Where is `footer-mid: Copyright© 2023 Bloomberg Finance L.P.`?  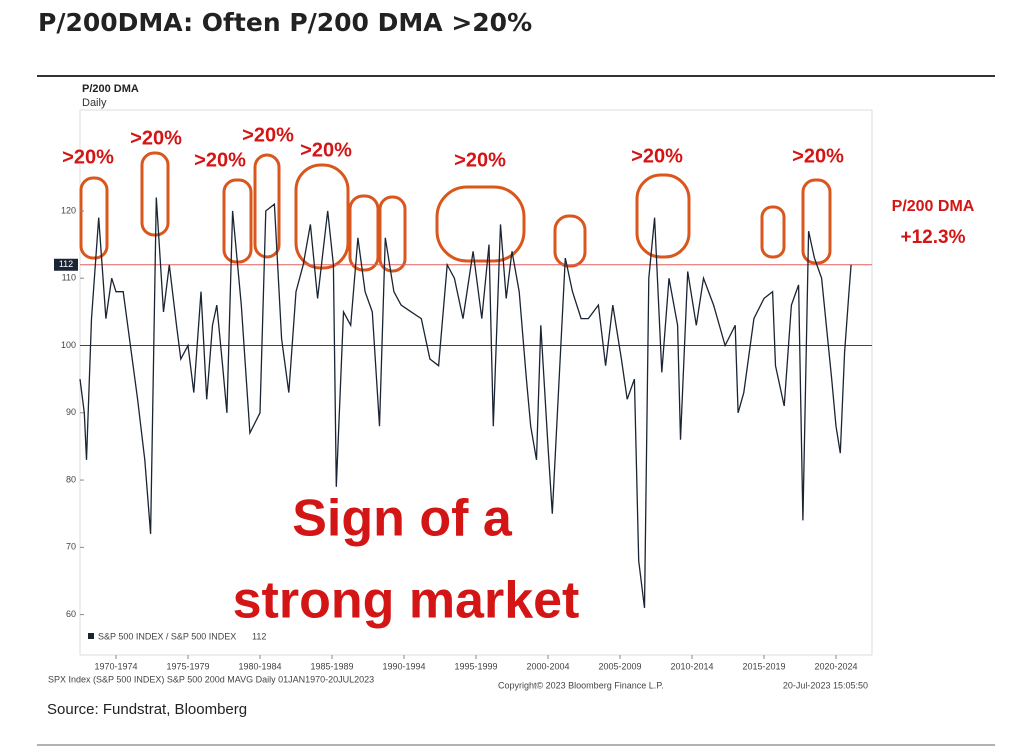
footer-mid: Copyright© 2023 Bloomberg Finance L.P. is located at coordinates (581, 685).